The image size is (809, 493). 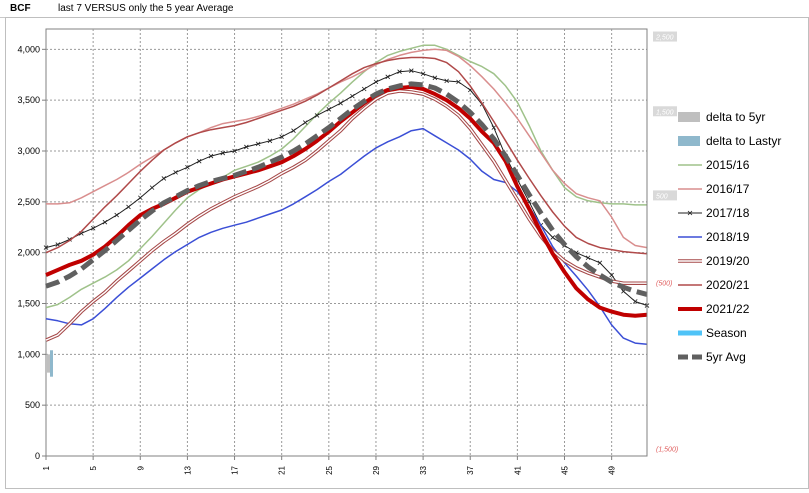 What do you see at coordinates (565, 469) in the screenshot?
I see `x-tick-label: 45` at bounding box center [565, 469].